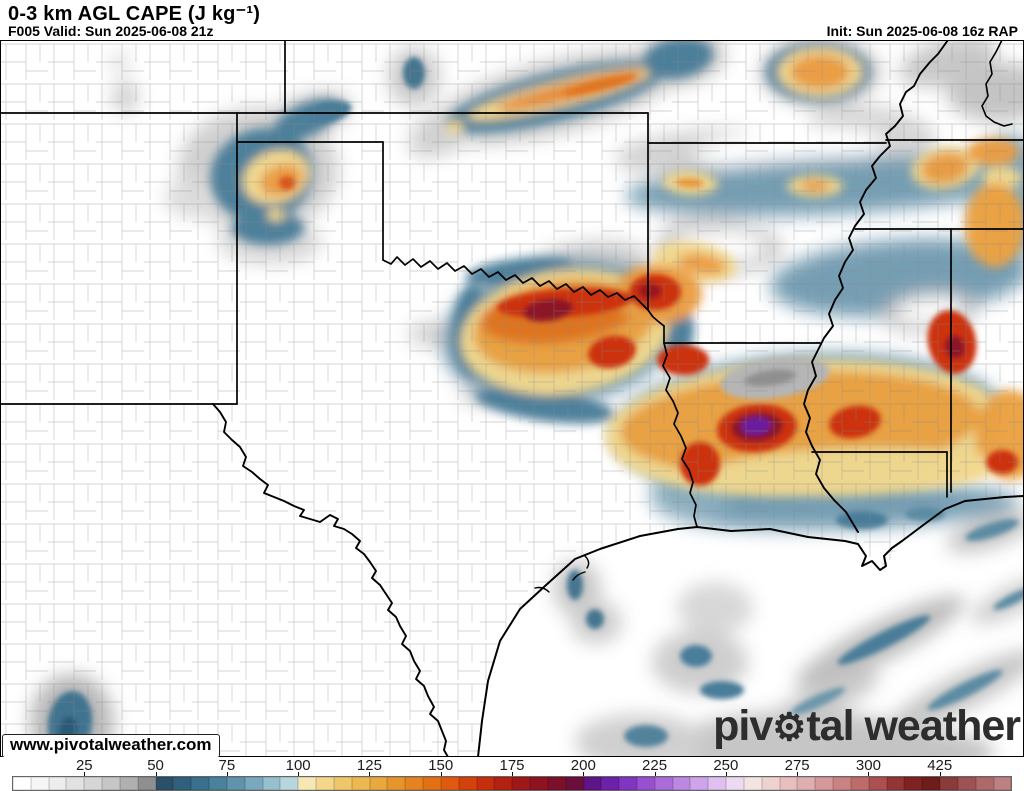  Describe the element at coordinates (583, 765) in the screenshot. I see `colorbar-tick-label: 200` at that location.